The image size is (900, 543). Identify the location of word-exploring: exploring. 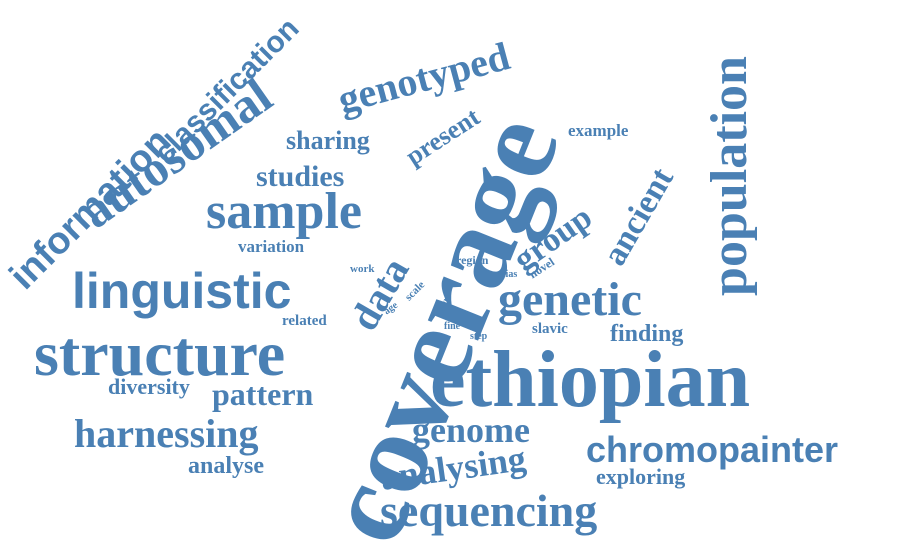
(641, 476).